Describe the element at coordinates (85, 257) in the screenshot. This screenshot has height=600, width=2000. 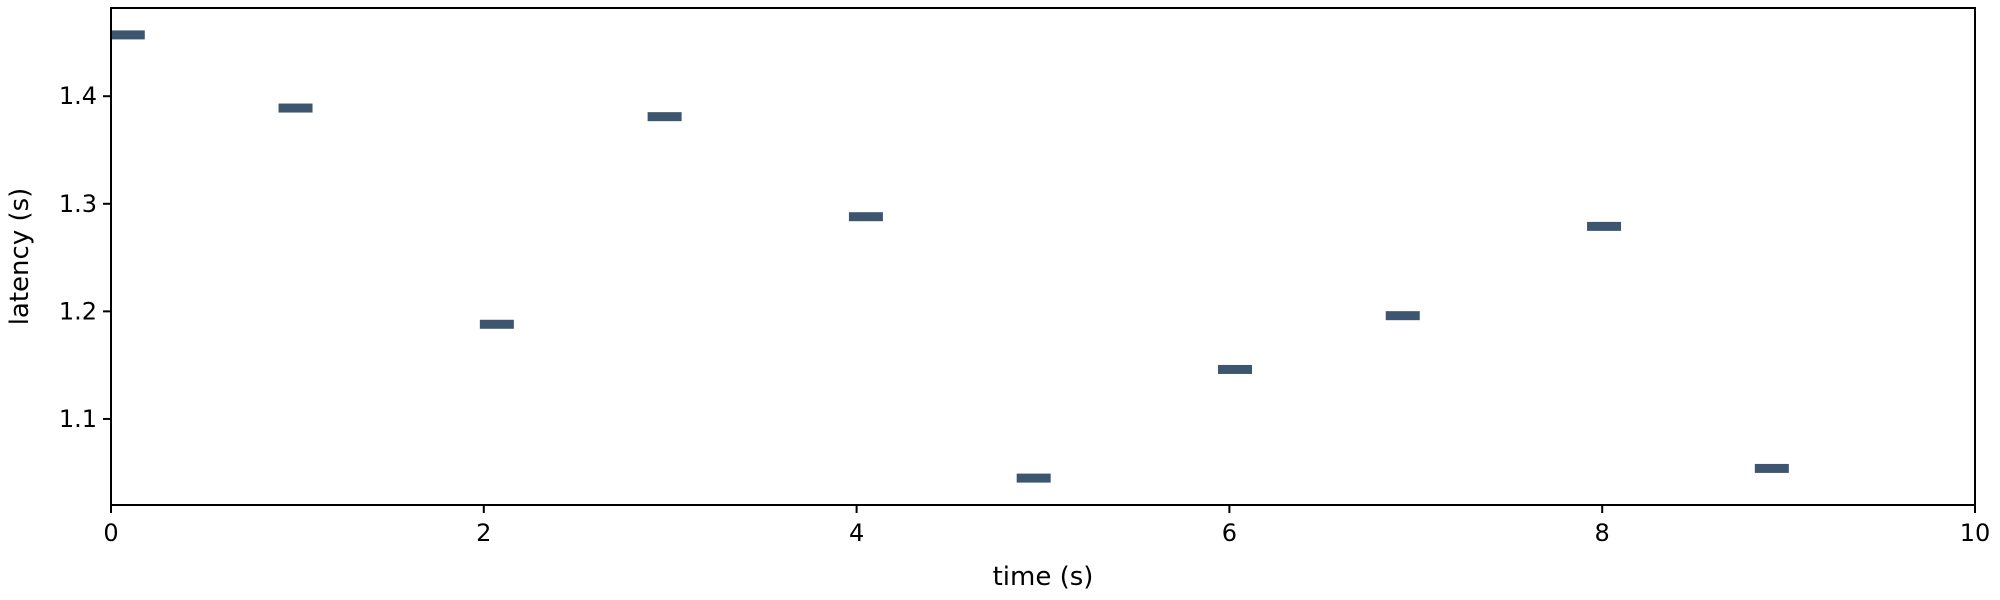
I see `y-axis: 1.1 1.2 1.3 1.4` at that location.